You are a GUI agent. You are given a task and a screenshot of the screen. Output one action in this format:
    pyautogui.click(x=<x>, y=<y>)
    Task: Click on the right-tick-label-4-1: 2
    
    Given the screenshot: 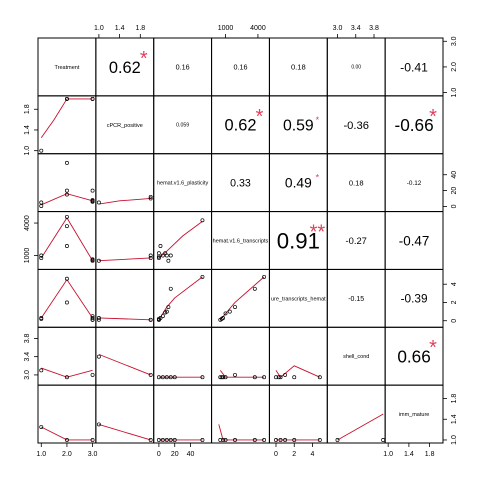 What is the action you would take?
    pyautogui.click(x=454, y=302)
    